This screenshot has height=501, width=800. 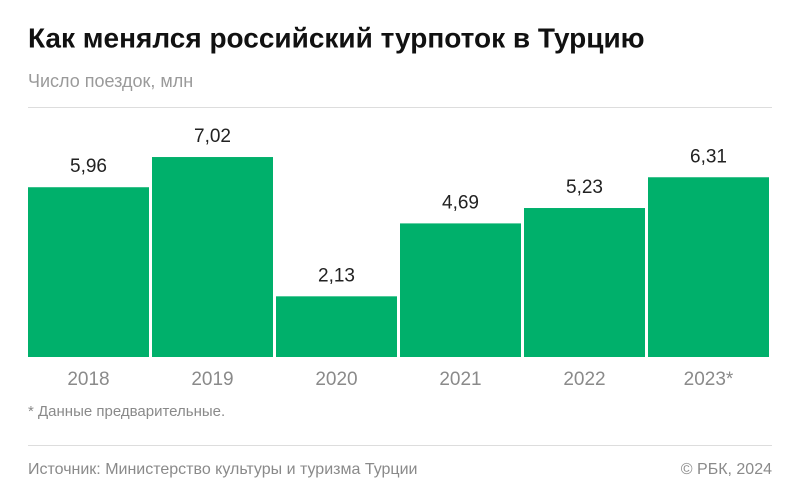 What do you see at coordinates (212, 379) in the screenshot?
I see `x-tick-label: 2019` at bounding box center [212, 379].